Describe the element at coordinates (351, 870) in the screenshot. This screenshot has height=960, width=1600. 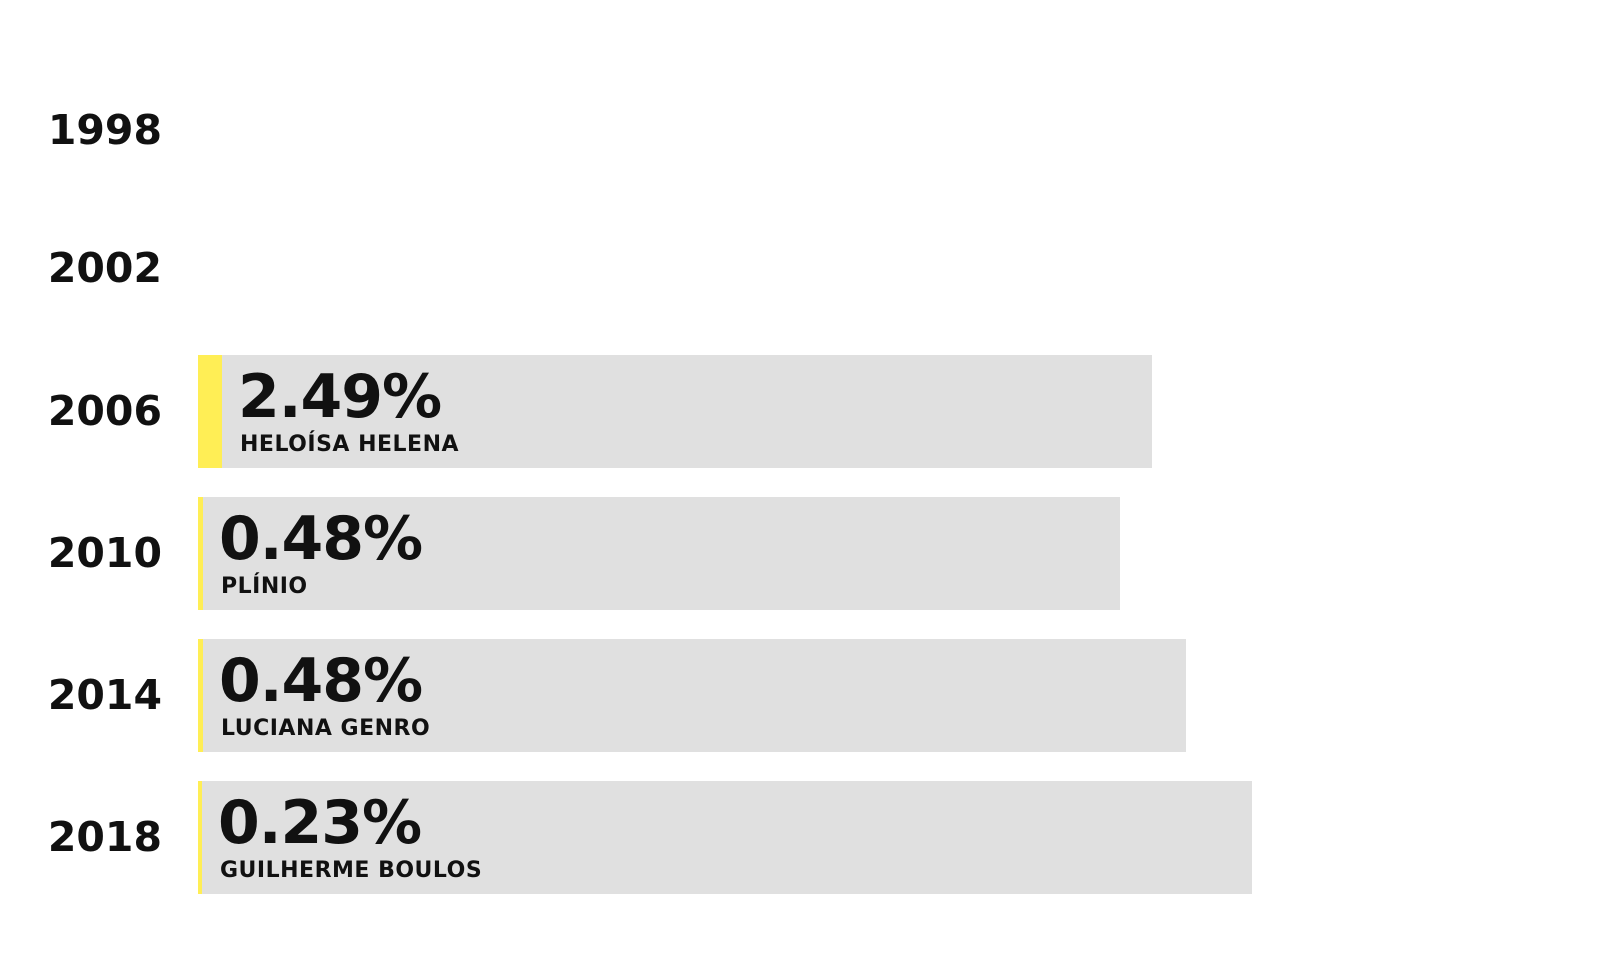
I see `candidate-label: GUILHERME BOULOS` at that location.